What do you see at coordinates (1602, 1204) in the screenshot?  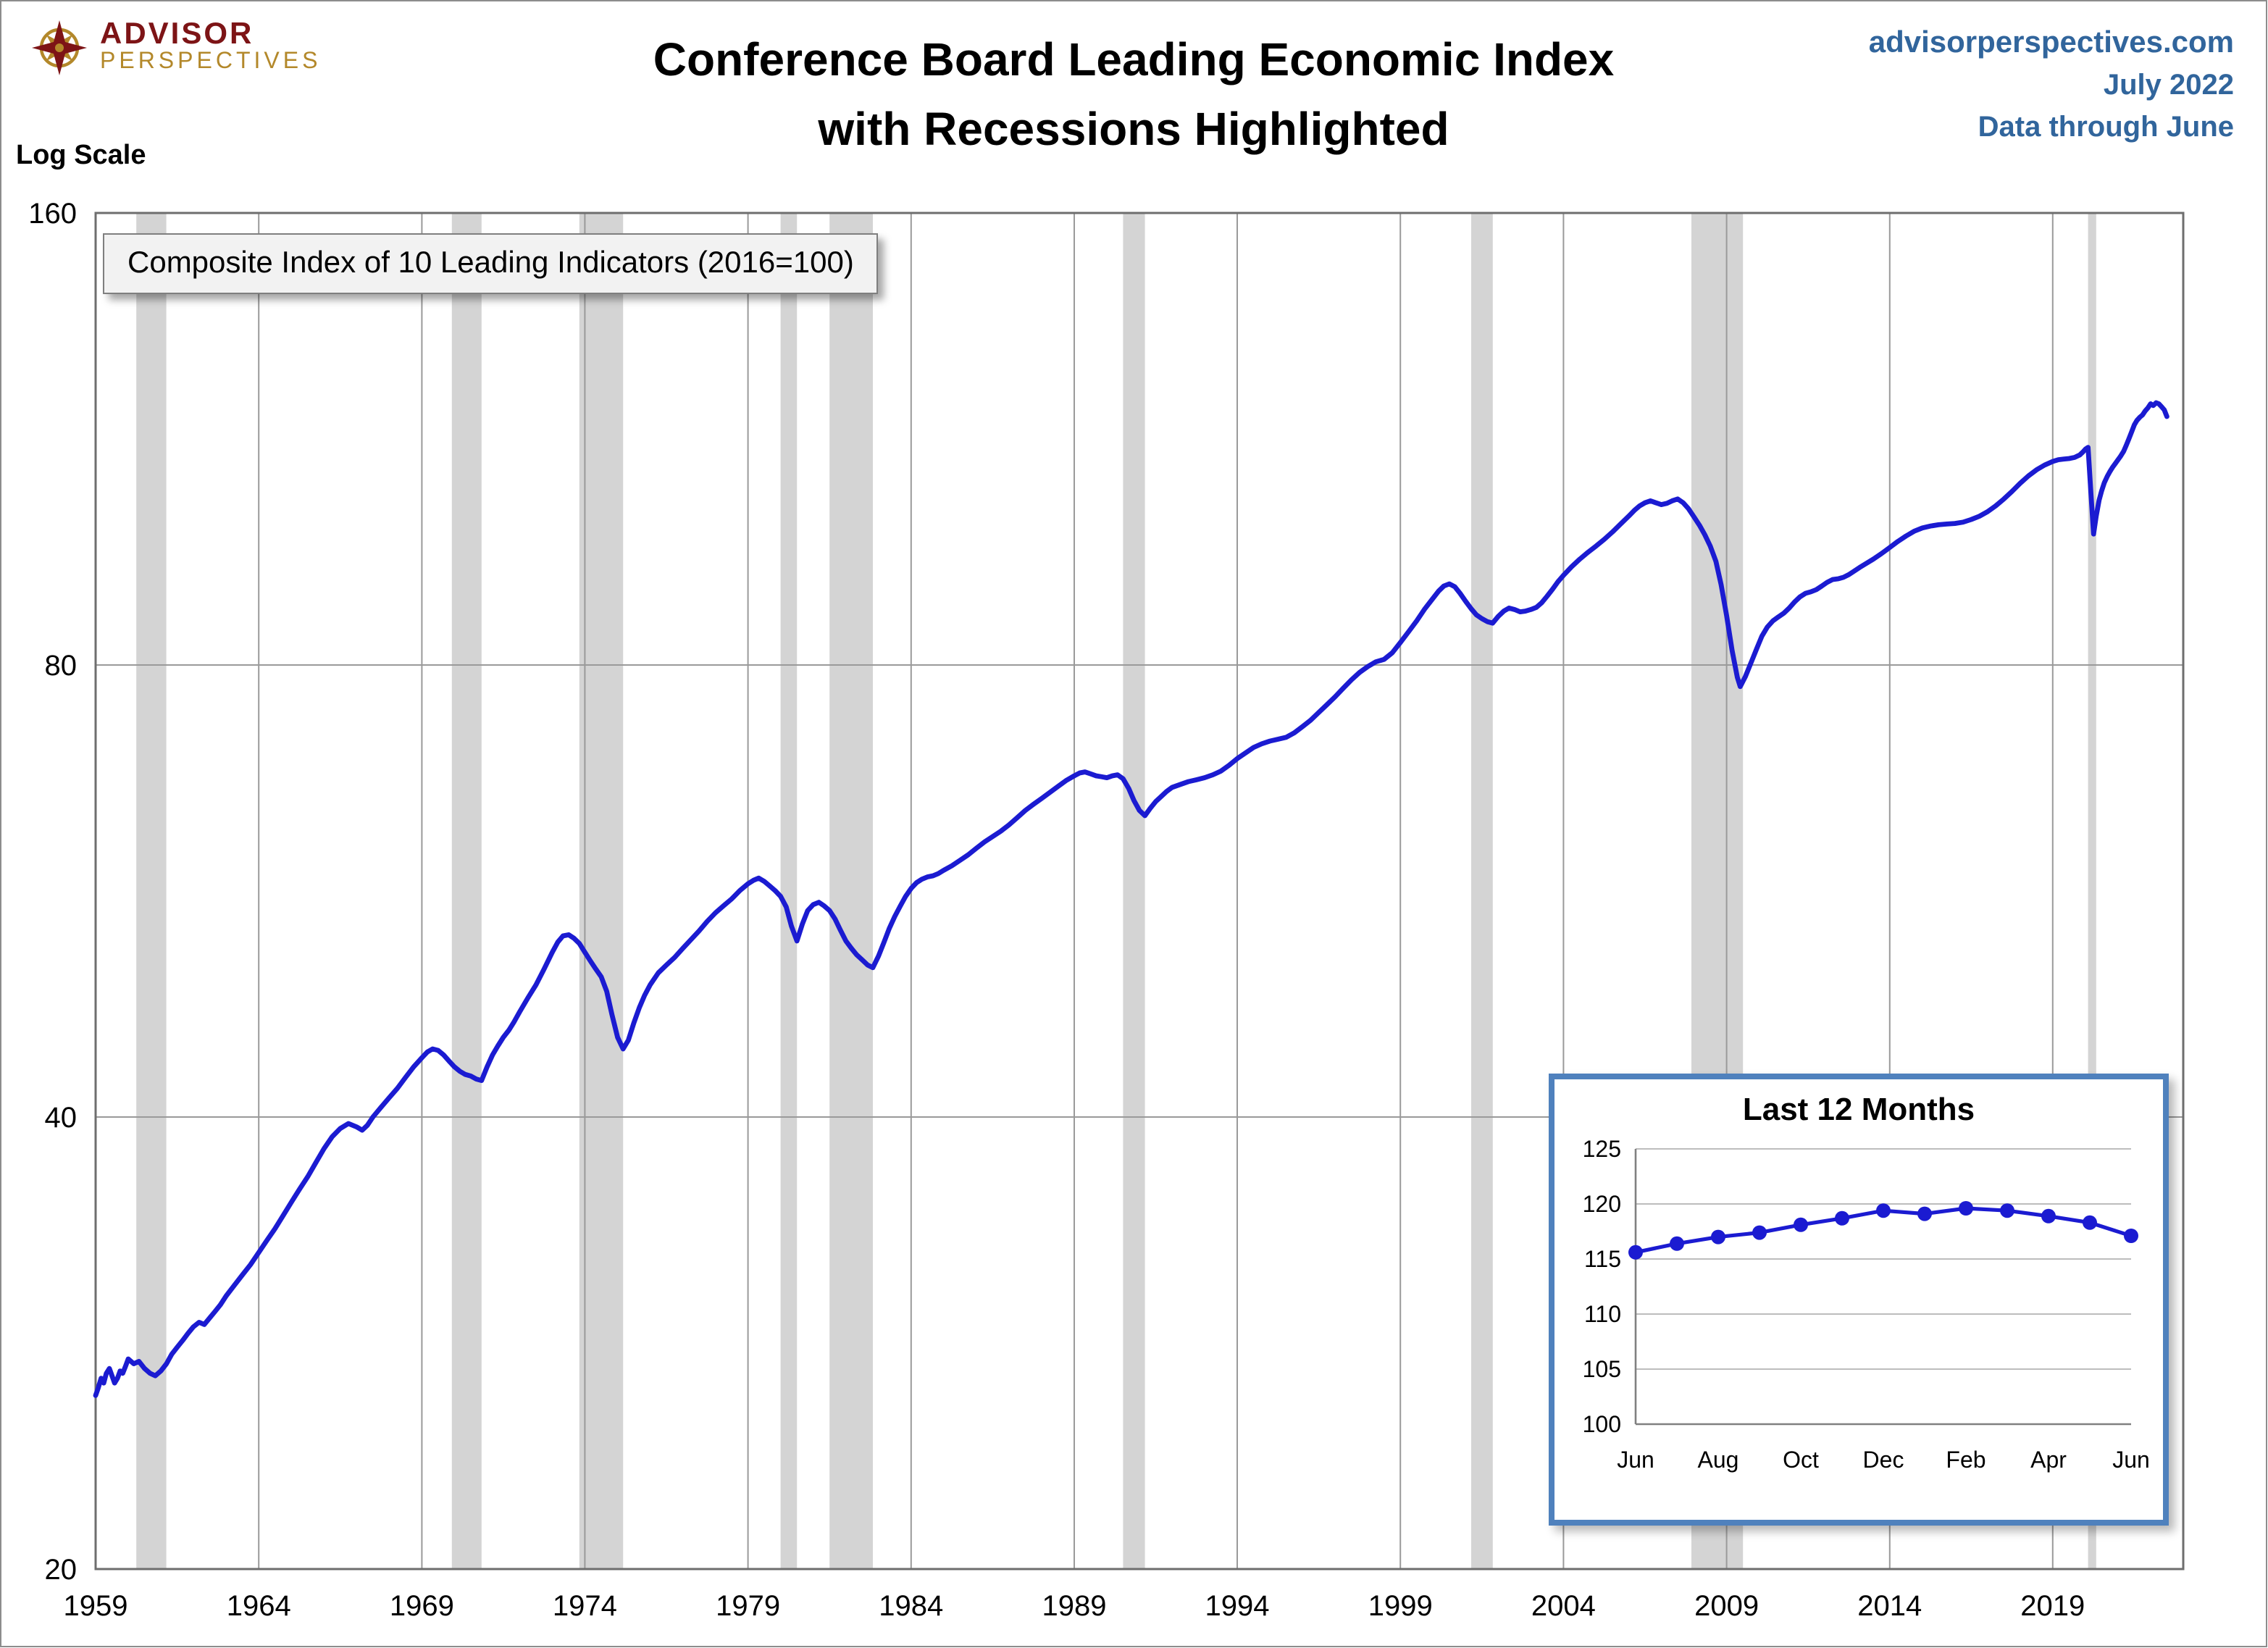 I see `inset-y-tick-label: 120` at bounding box center [1602, 1204].